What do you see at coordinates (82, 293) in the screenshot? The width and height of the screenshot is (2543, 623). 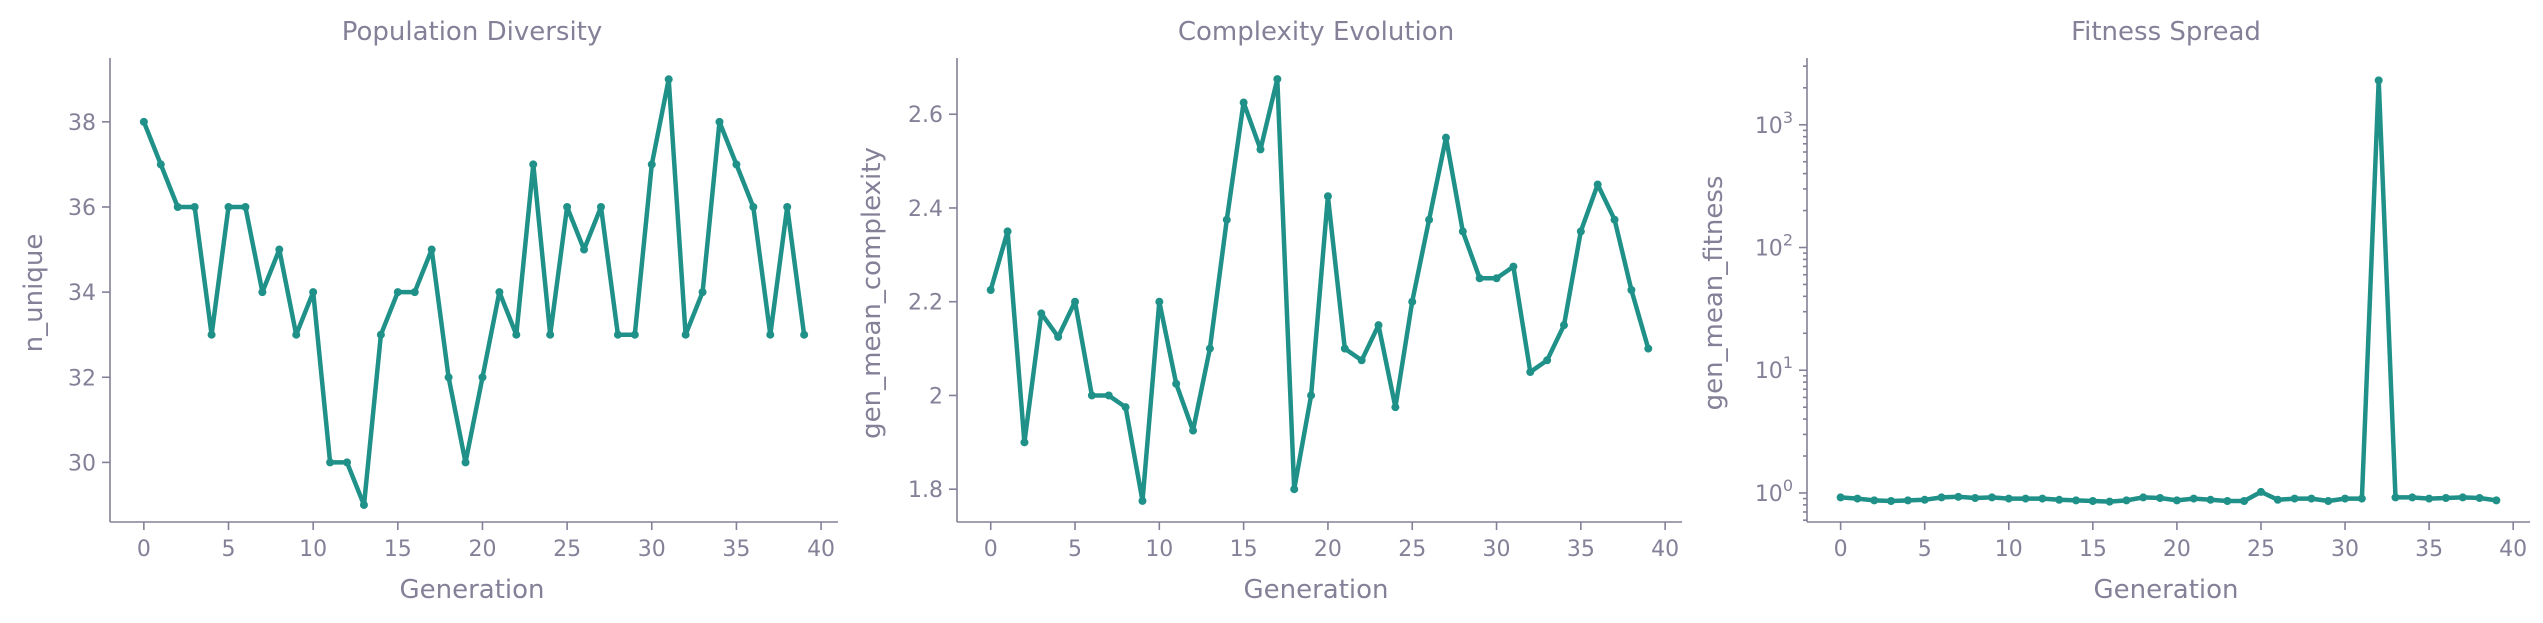 I see `y-tick-label: 34` at bounding box center [82, 293].